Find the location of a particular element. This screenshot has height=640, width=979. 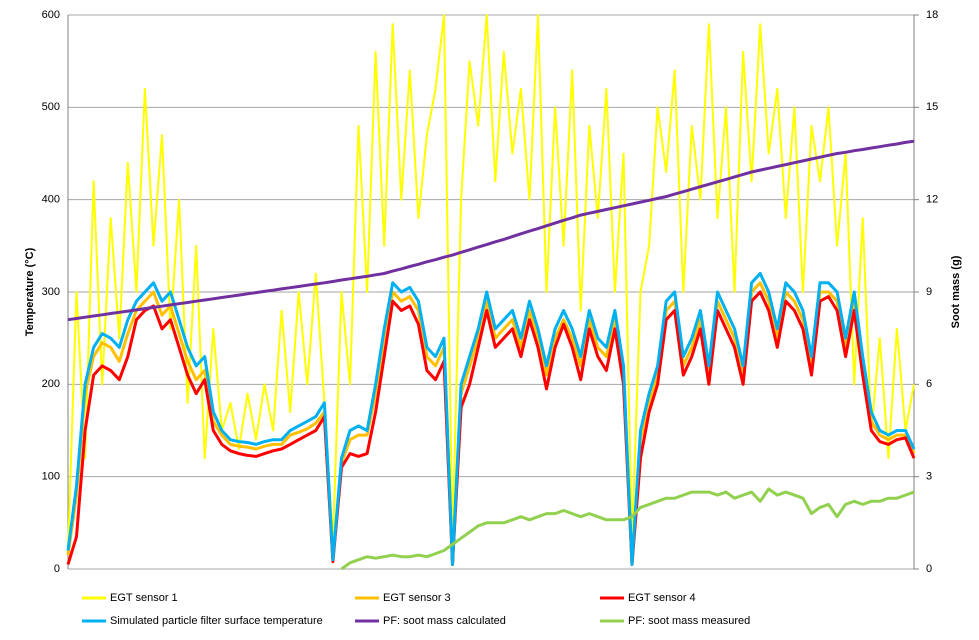

y2-tick-label: 0 is located at coordinates (929, 569).